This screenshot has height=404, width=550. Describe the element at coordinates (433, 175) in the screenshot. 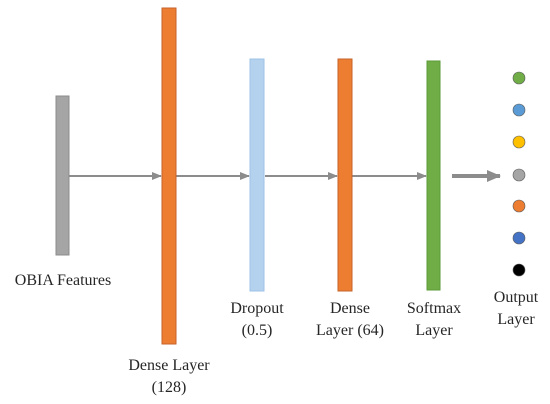

I see `layer-bar-softmax` at that location.